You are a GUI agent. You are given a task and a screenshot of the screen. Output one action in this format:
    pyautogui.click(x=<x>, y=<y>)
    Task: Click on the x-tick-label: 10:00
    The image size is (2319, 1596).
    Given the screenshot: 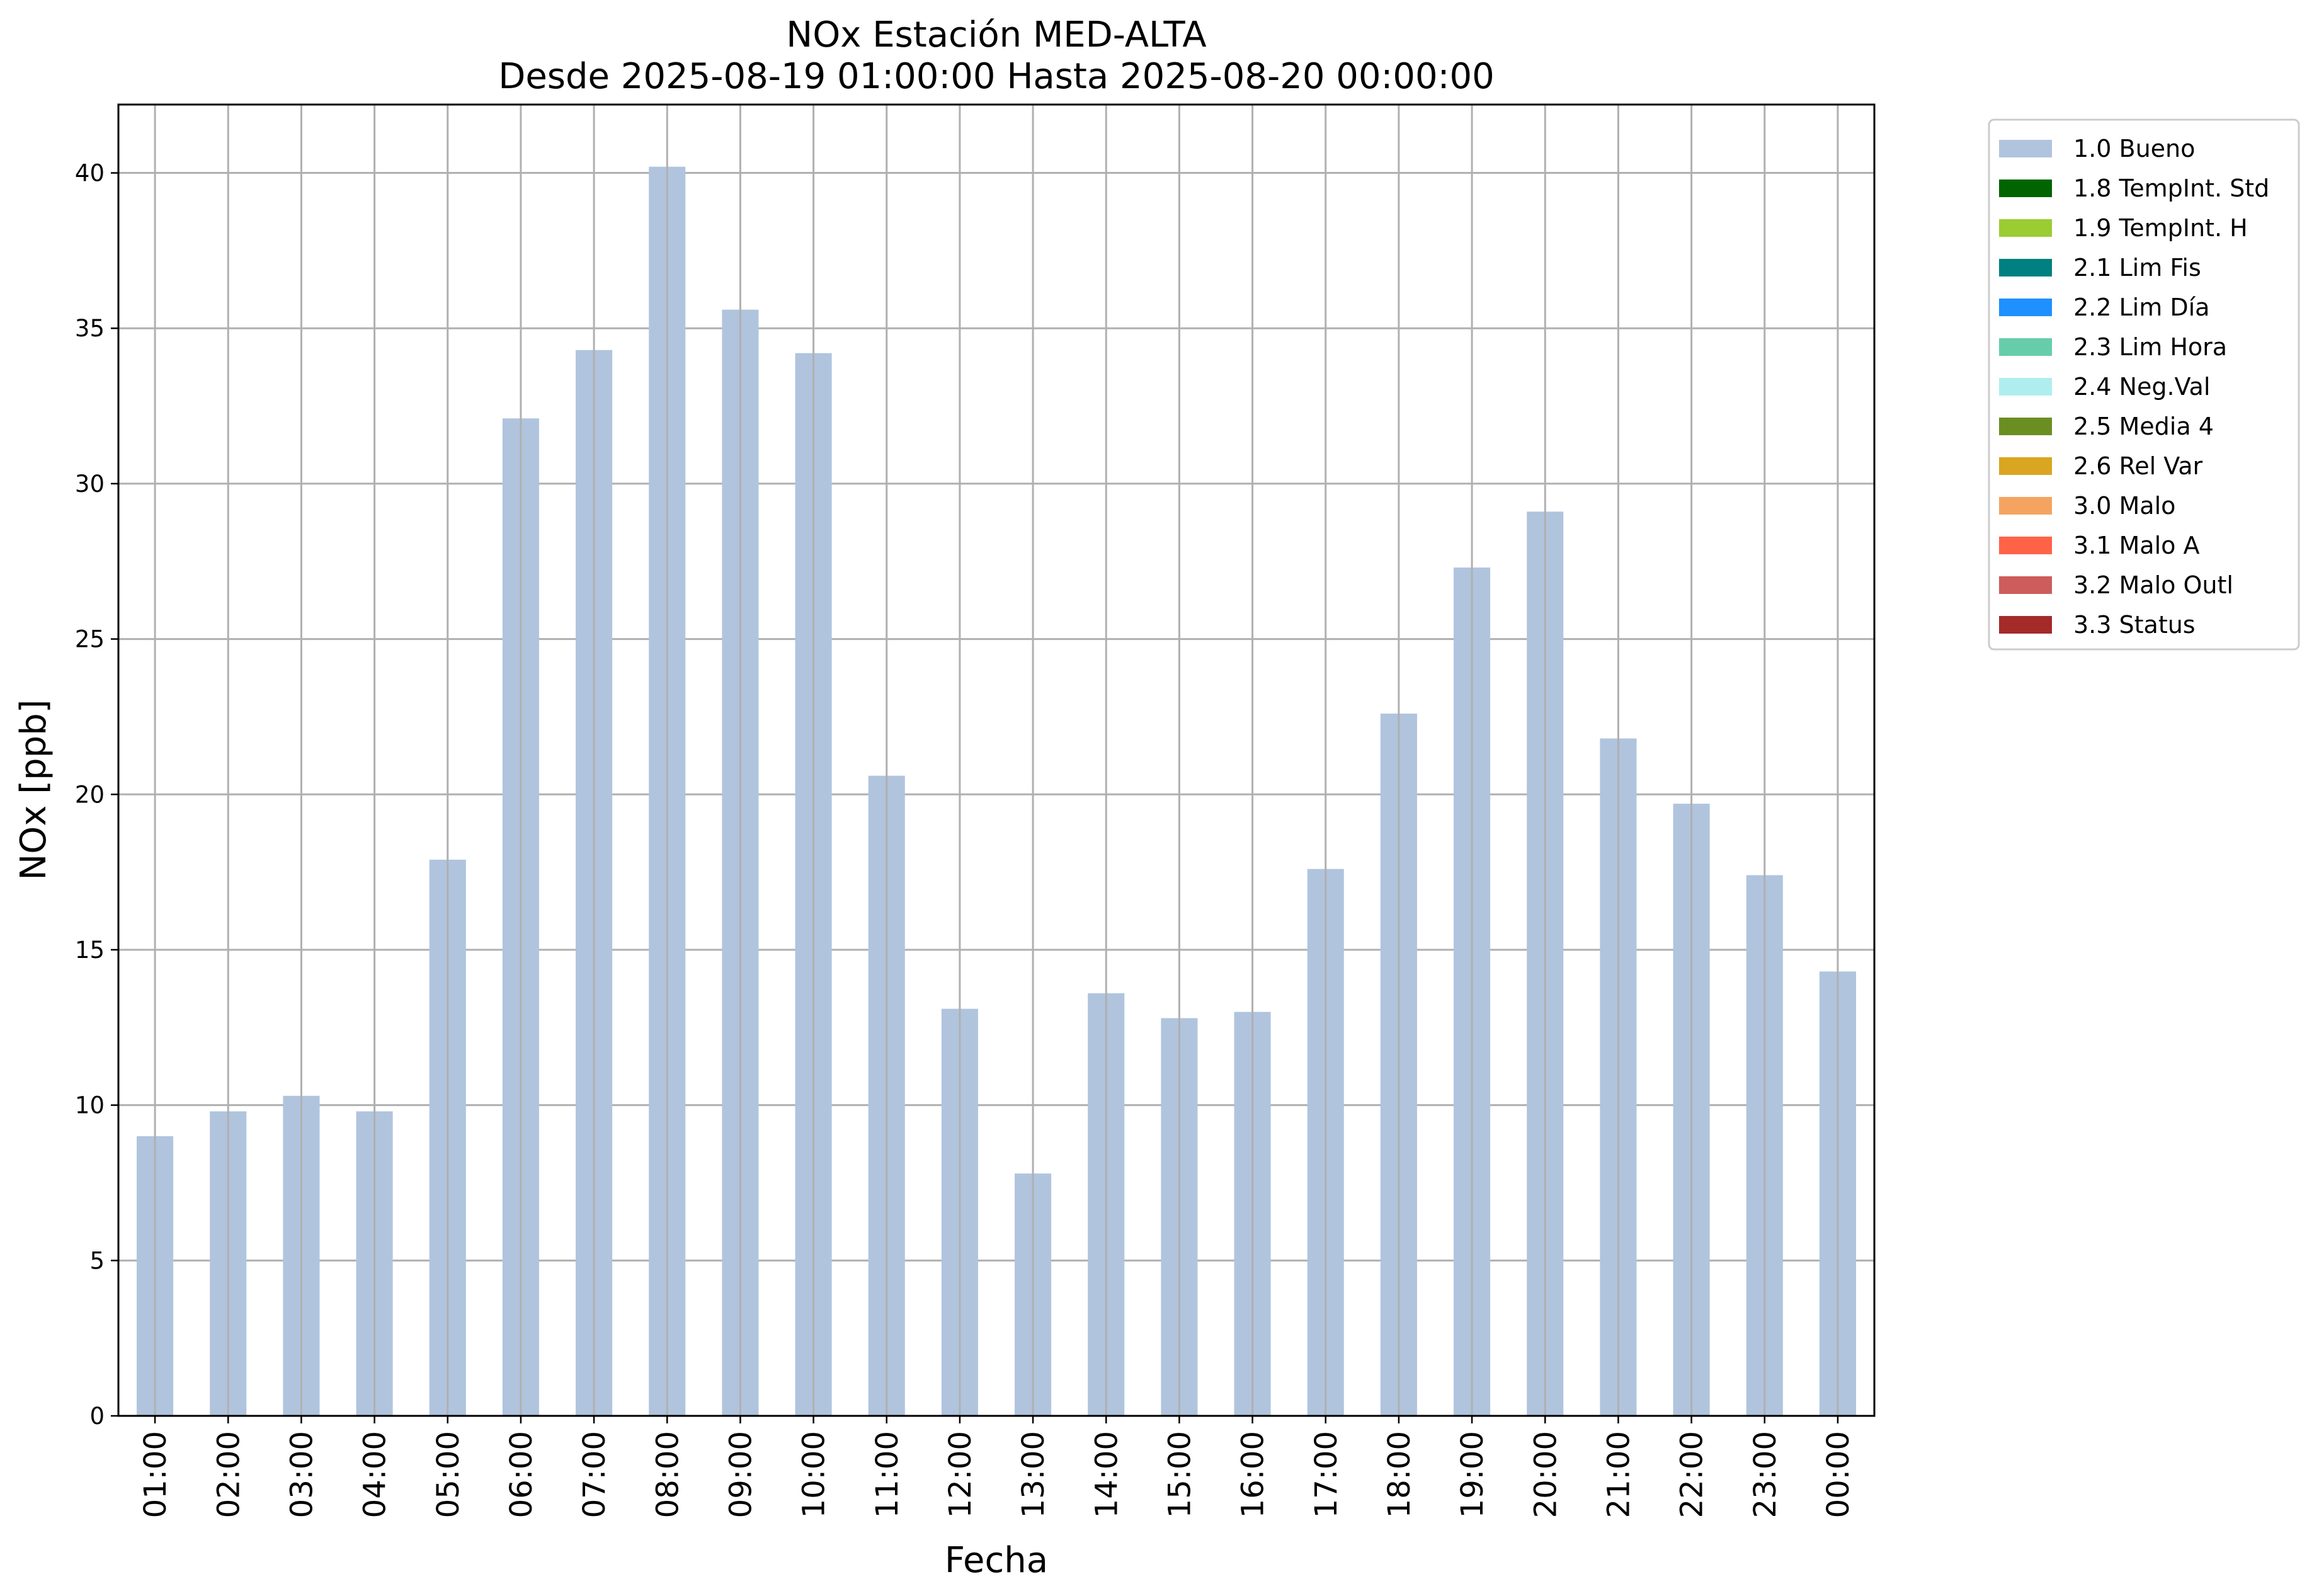 What is the action you would take?
    pyautogui.click(x=814, y=1474)
    